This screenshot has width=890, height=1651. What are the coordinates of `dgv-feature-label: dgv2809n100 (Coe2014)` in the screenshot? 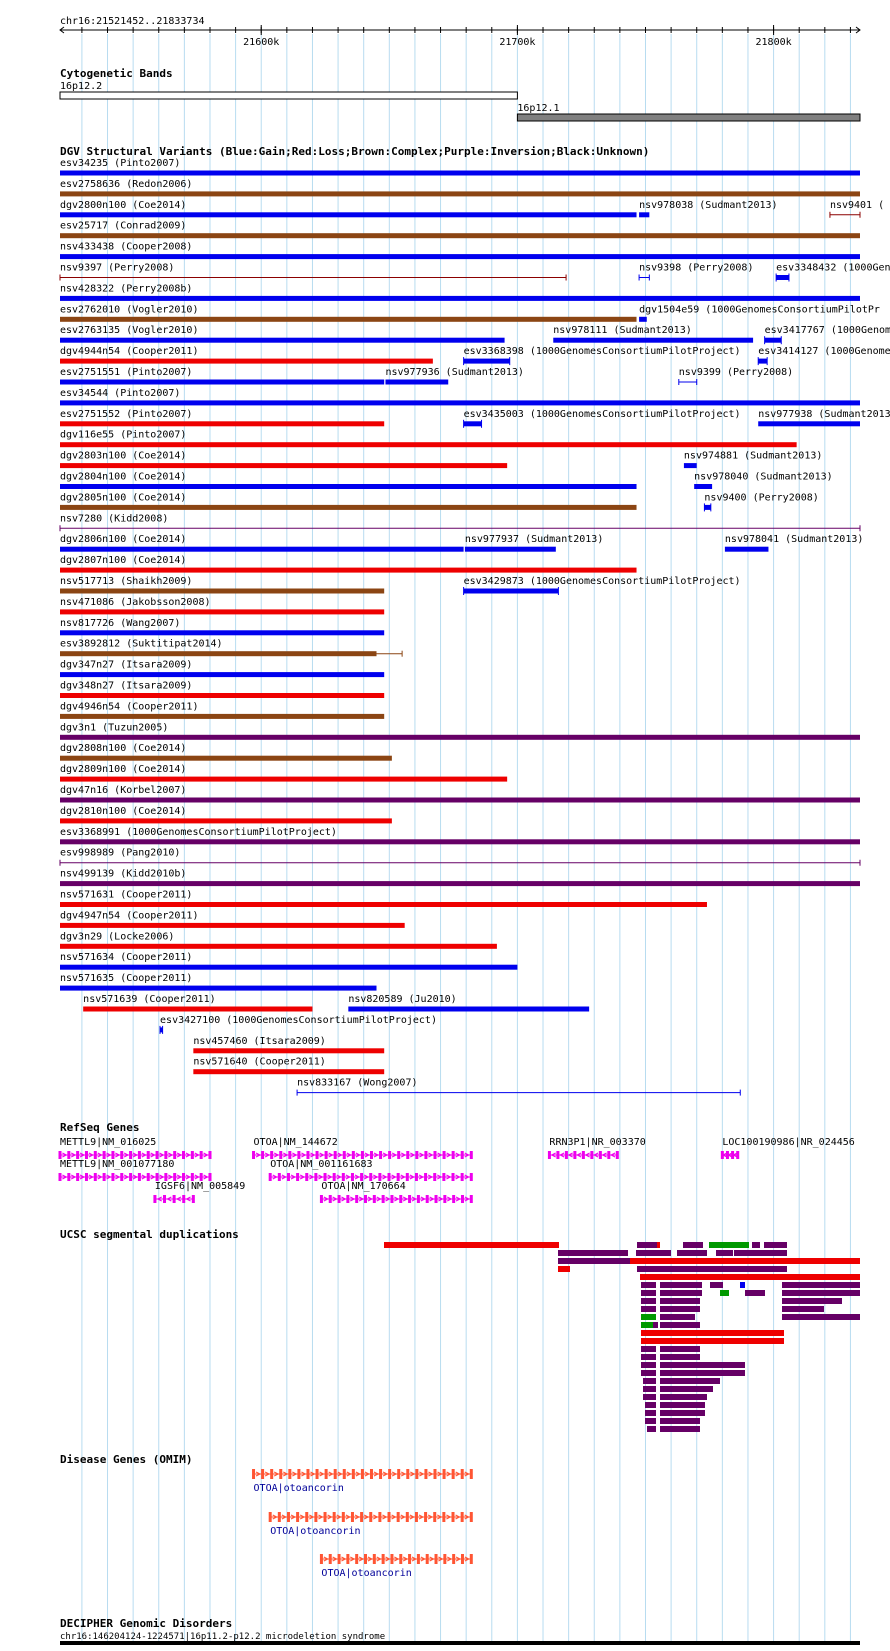 It's located at (123, 769).